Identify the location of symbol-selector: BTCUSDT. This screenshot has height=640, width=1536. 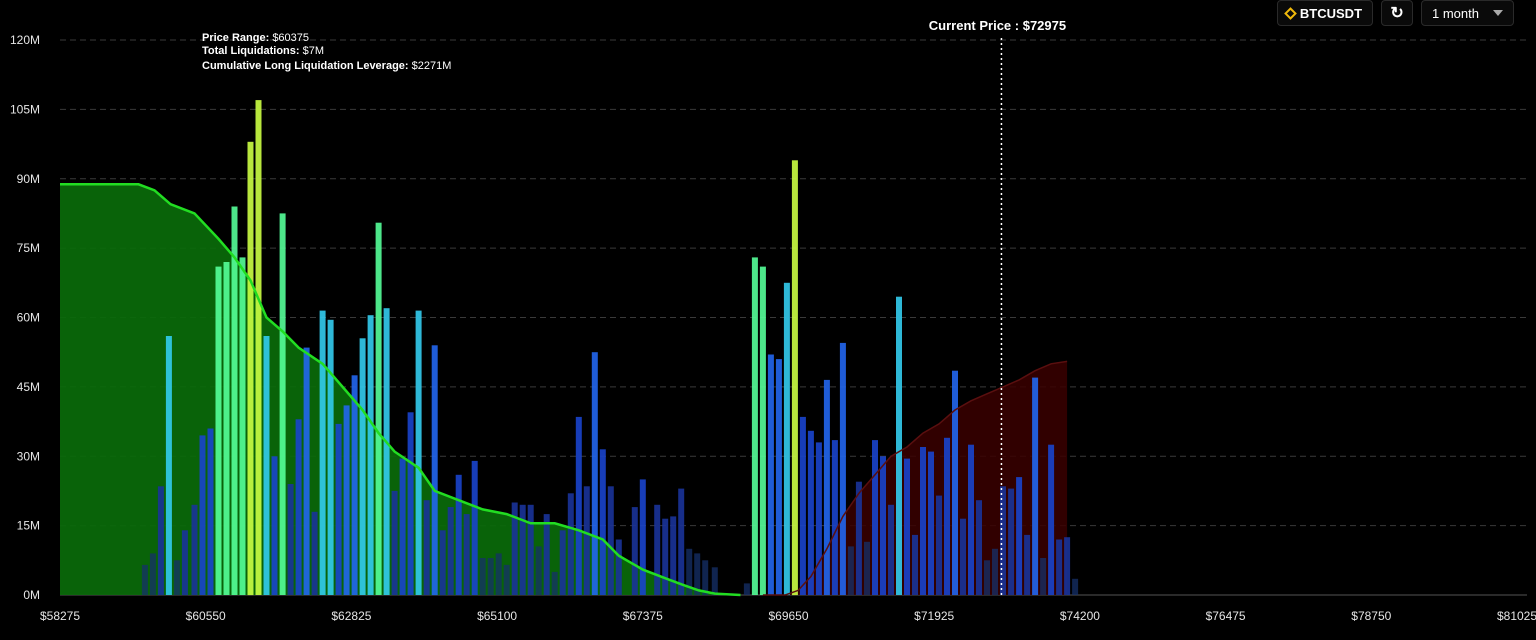
(1325, 13).